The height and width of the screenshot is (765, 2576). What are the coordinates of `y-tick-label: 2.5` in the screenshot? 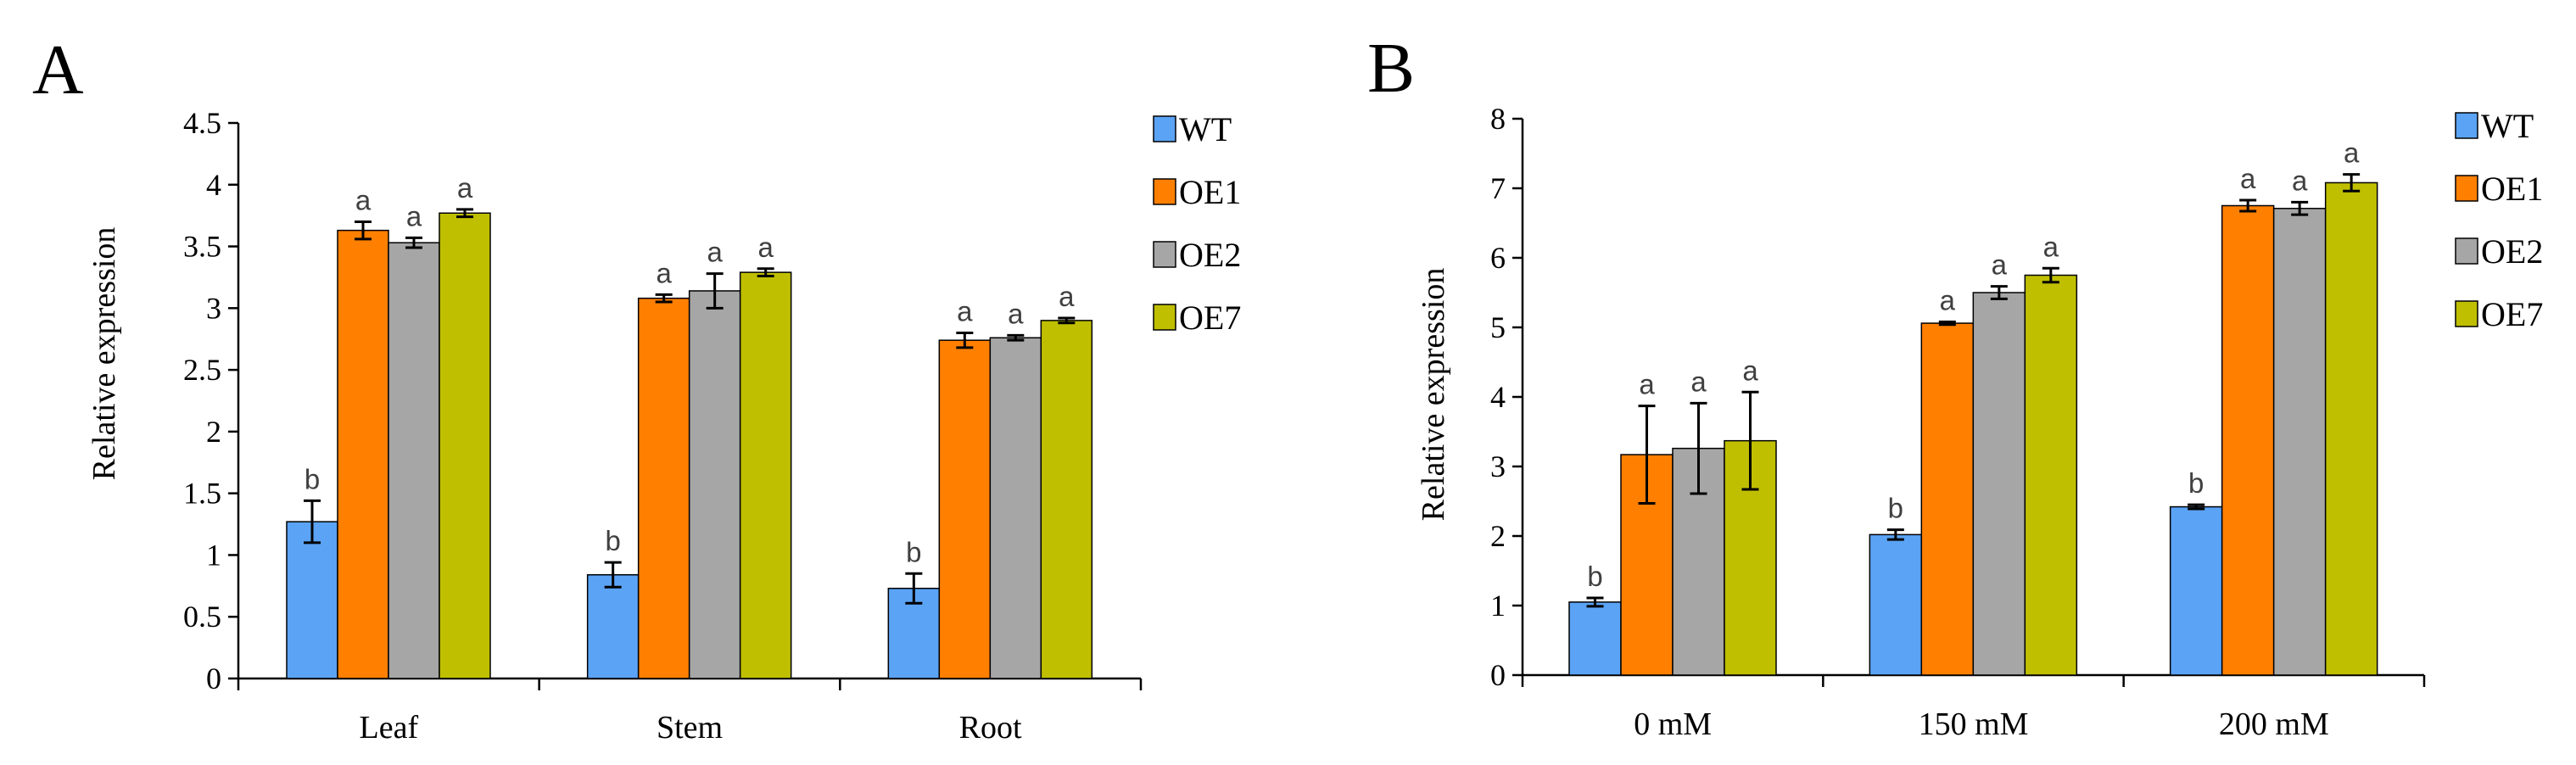 It's located at (202, 370).